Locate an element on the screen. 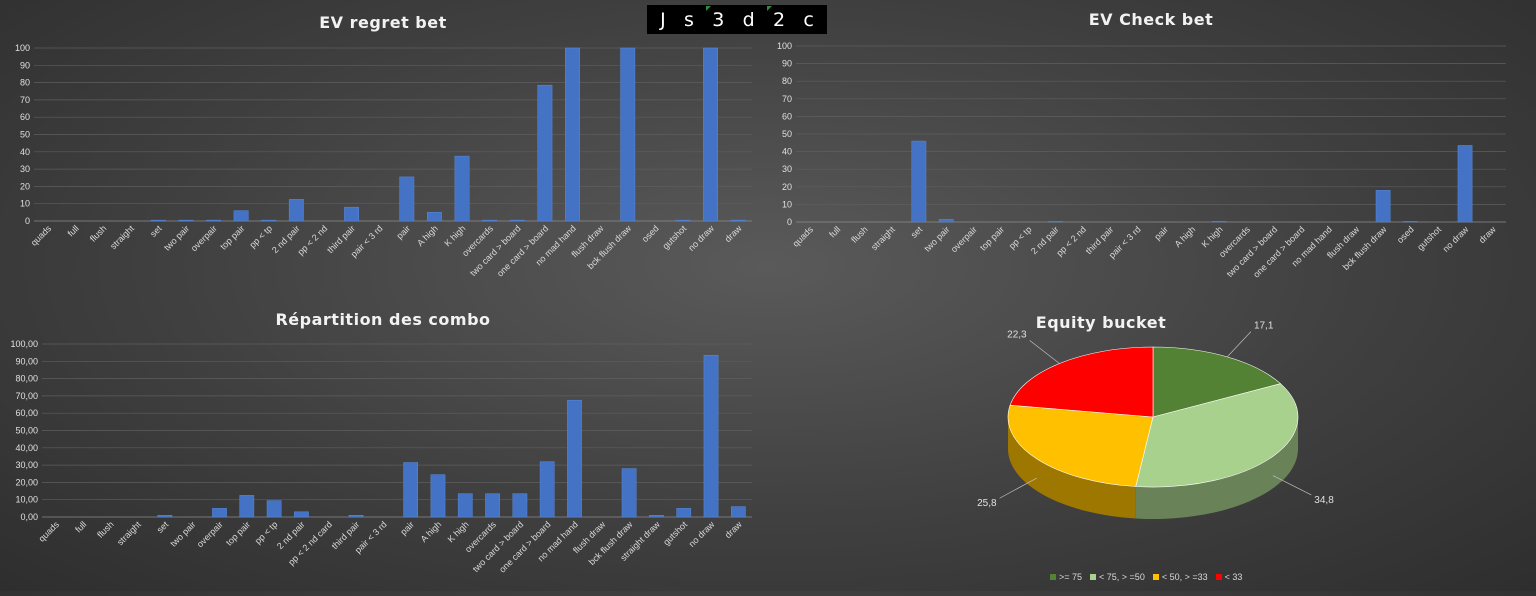  legend-item: < 33 is located at coordinates (1229, 577).